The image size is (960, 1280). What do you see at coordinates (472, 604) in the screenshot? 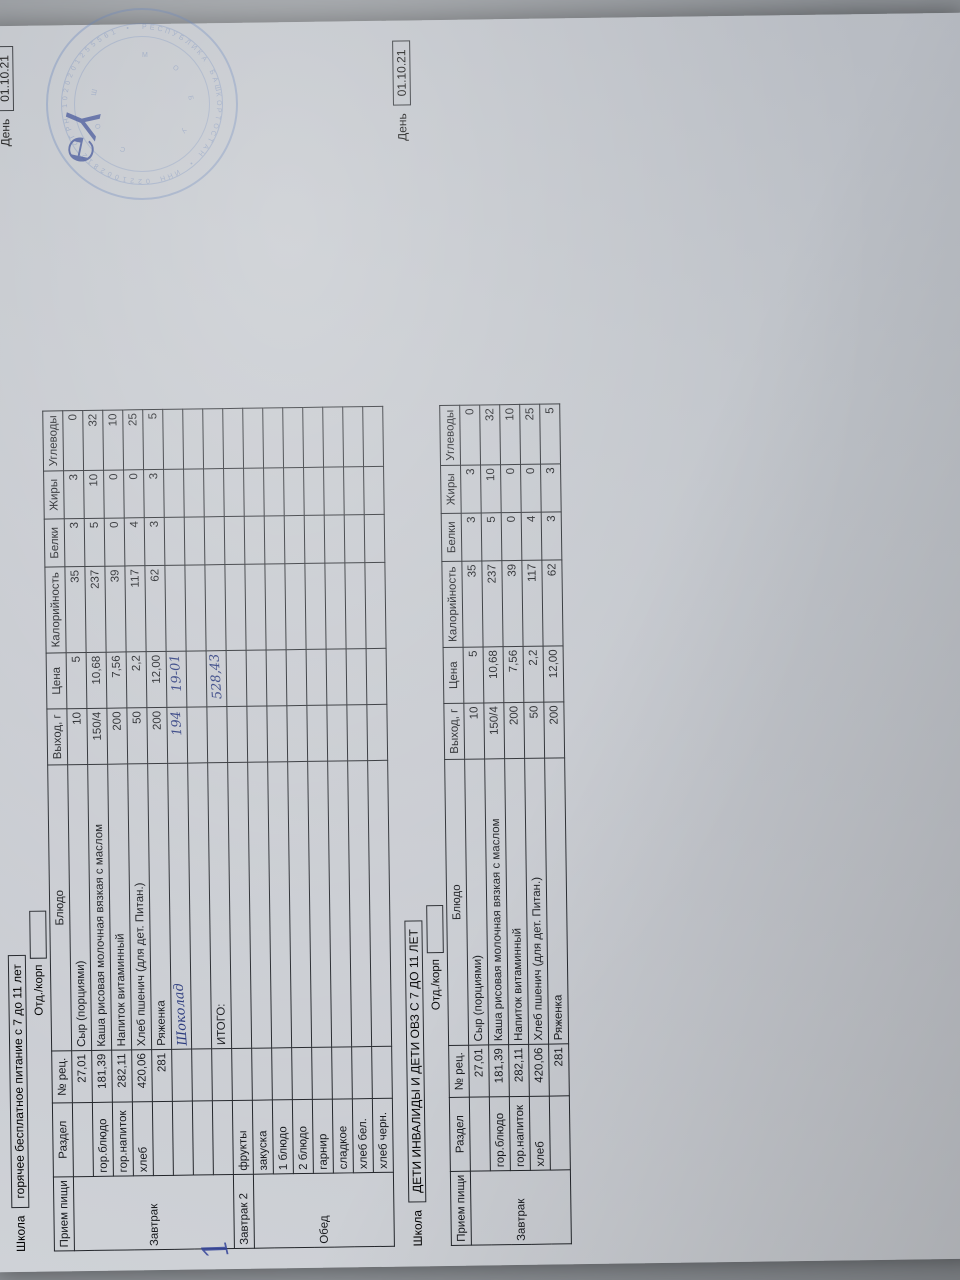
I see `calories-cell: 35` at bounding box center [472, 604].